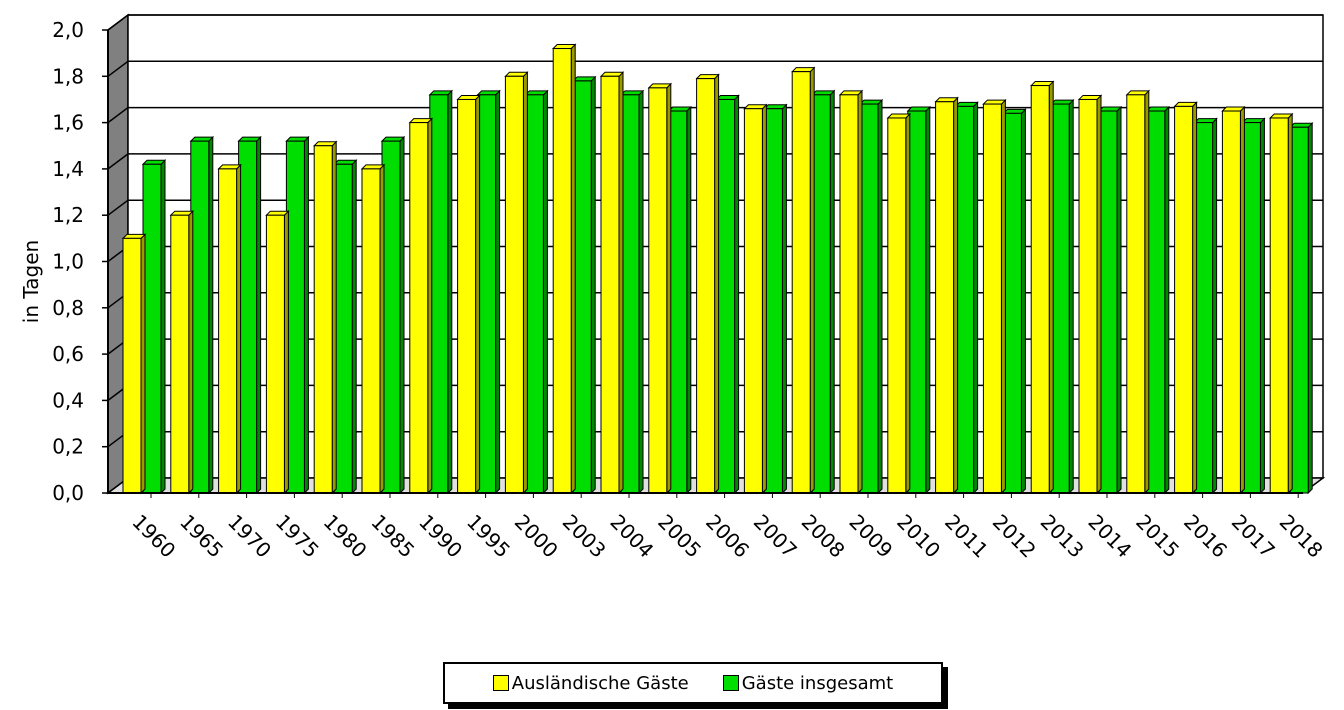 The width and height of the screenshot is (1344, 710). I want to click on x-tick-label: 2015, so click(1157, 536).